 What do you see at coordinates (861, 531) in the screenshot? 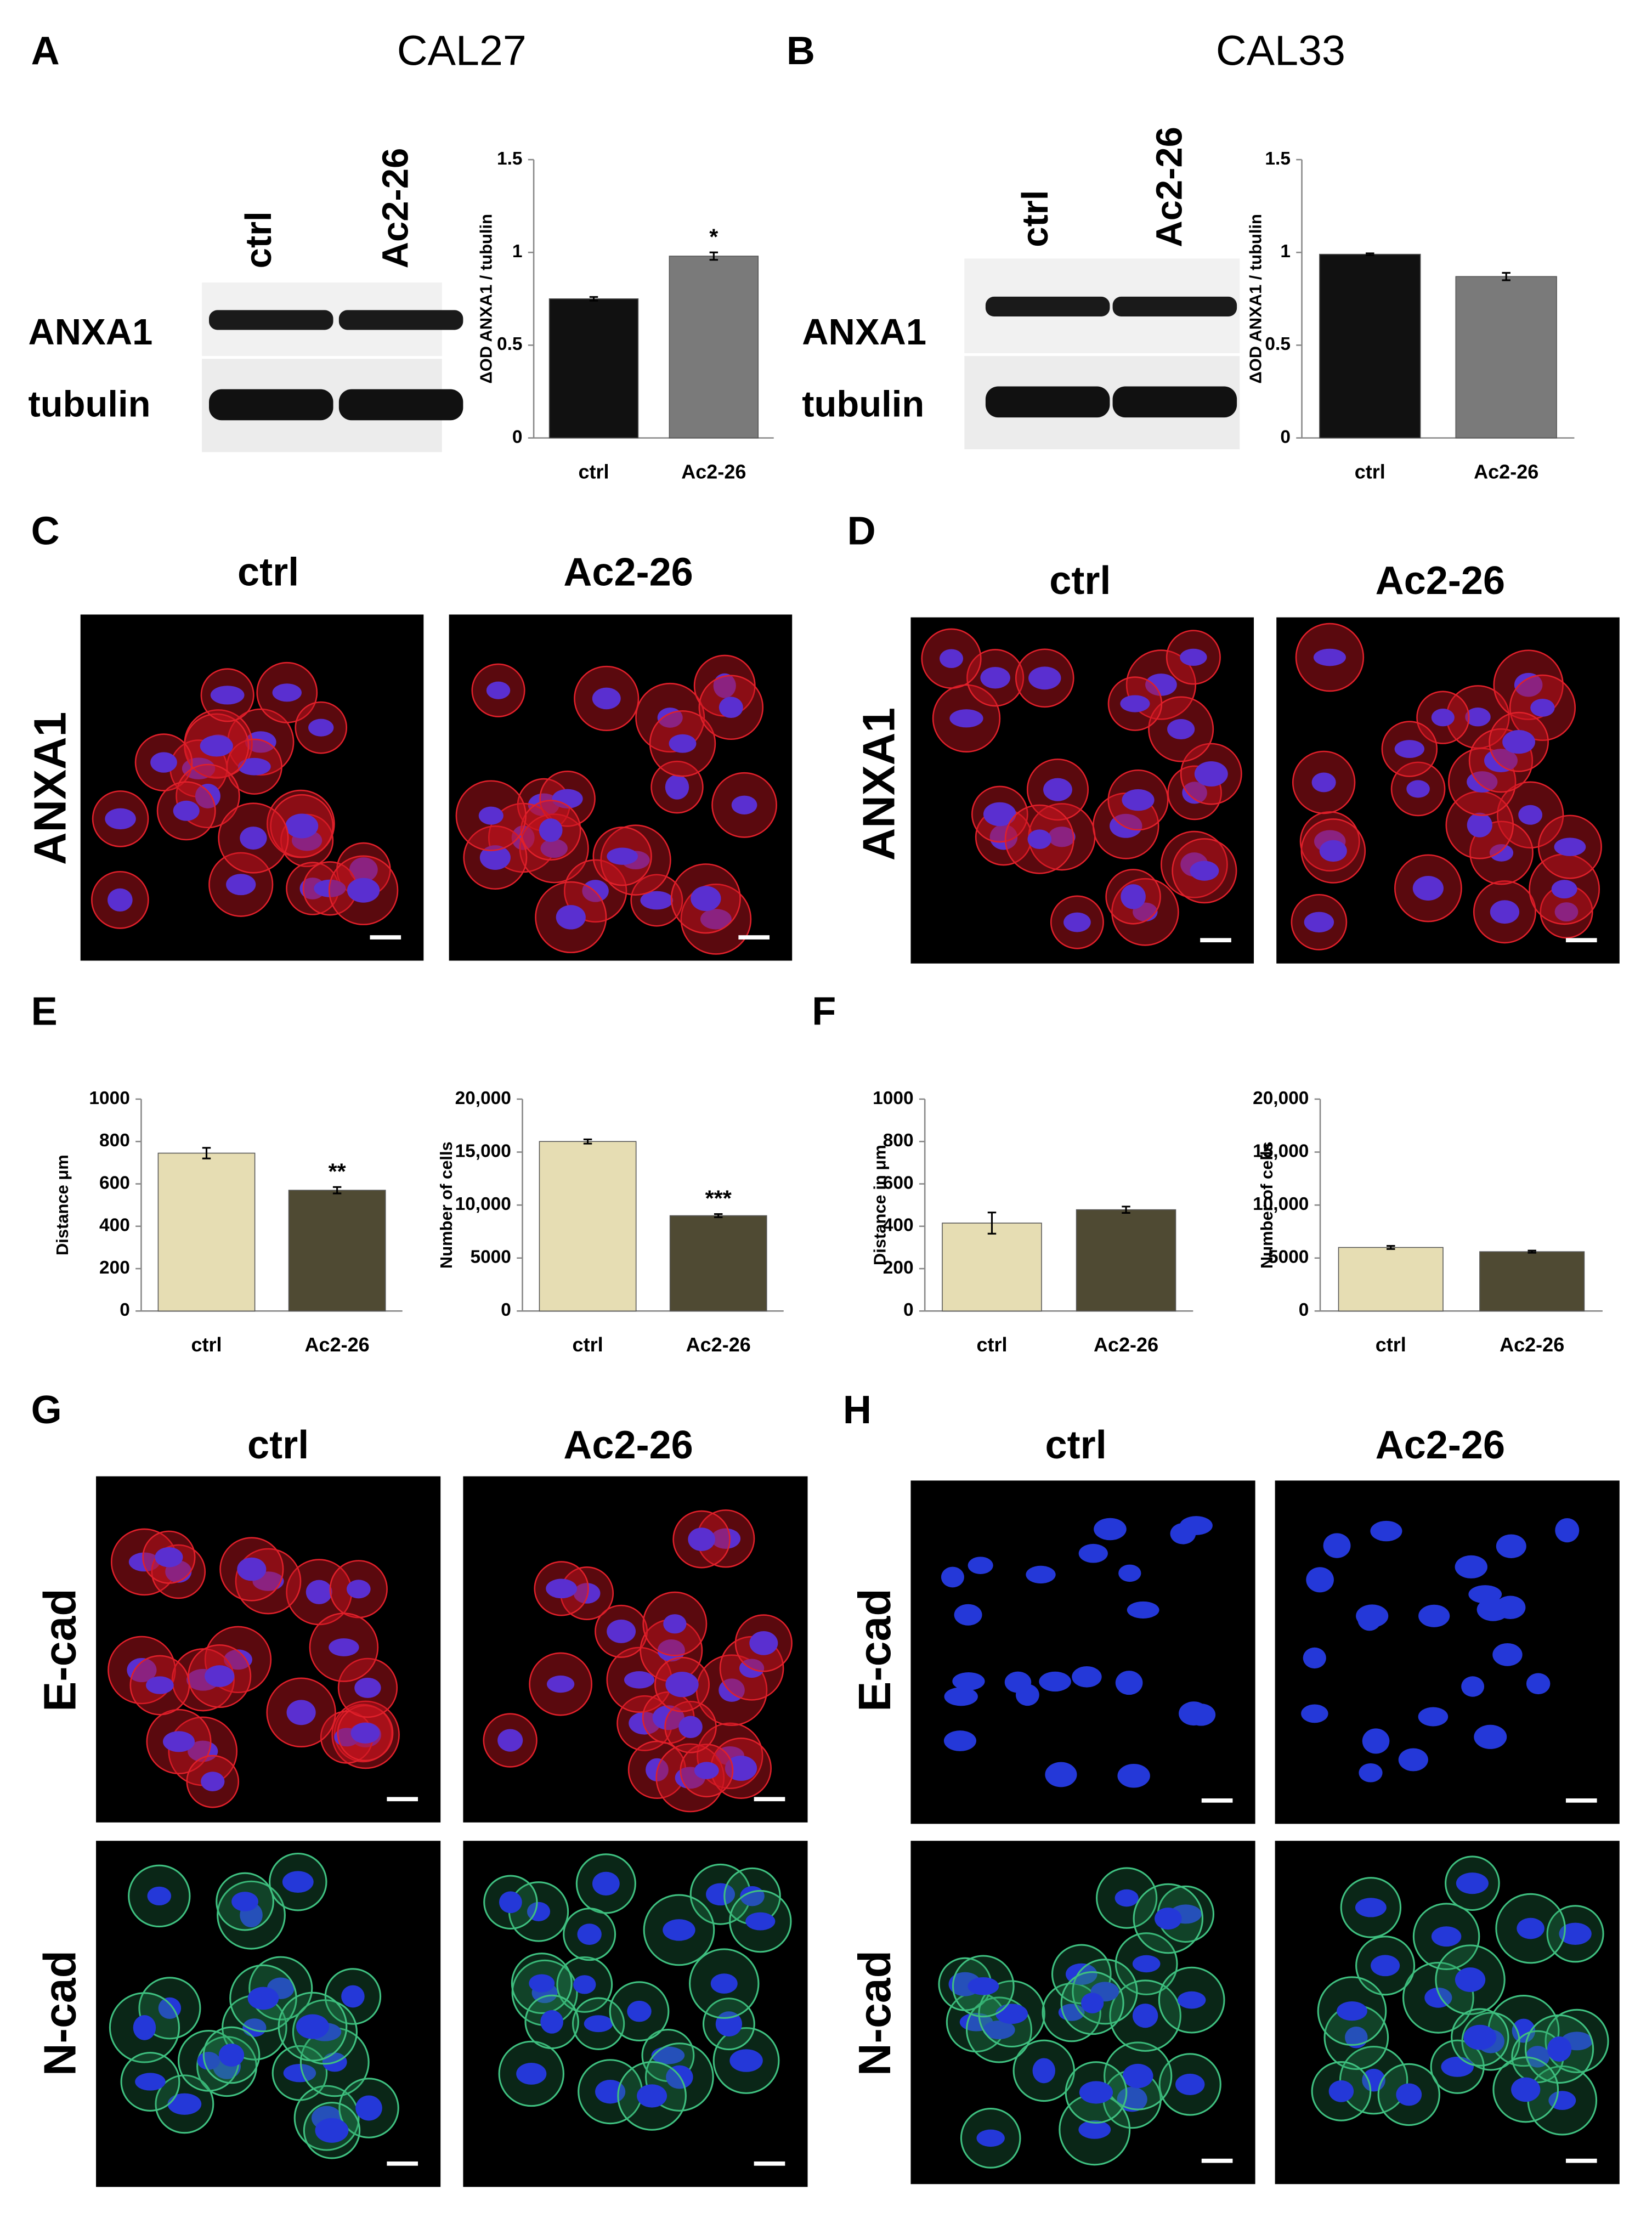
I see `panel-letter: D` at bounding box center [861, 531].